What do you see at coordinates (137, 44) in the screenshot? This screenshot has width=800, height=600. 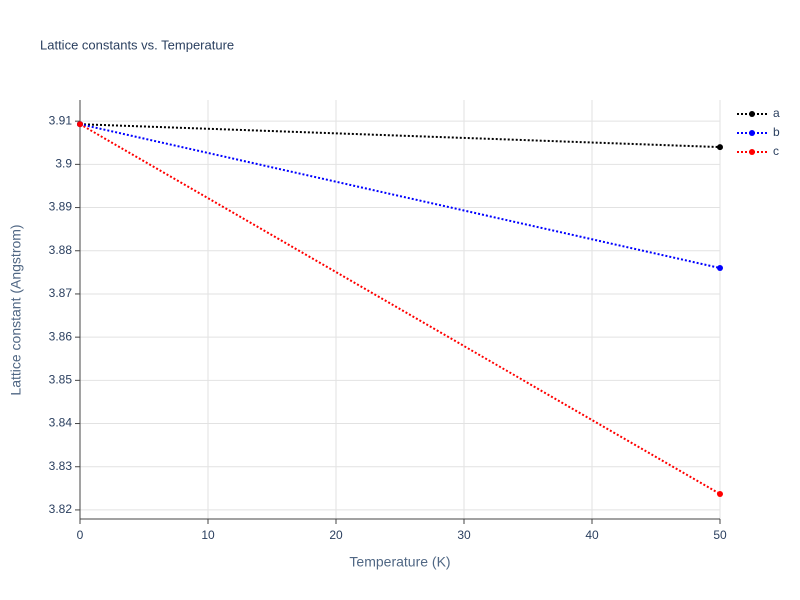 I see `chart-title: Lattice constants vs. Temperature` at bounding box center [137, 44].